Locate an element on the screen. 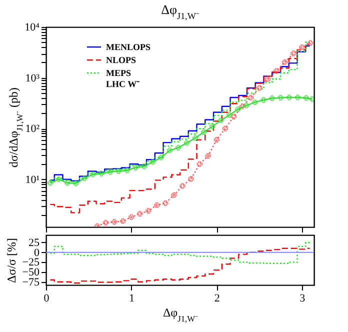 This screenshot has height=332, width=348. y-tick-label: 10¹ is located at coordinates (32, 180).